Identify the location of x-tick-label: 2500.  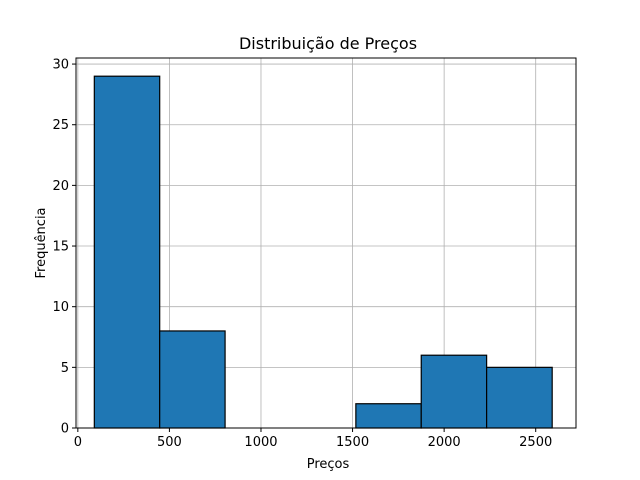
(535, 442).